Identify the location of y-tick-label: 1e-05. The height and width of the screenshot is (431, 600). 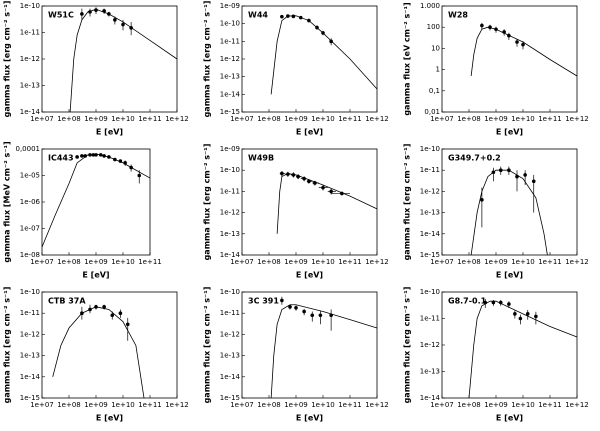
(30, 176).